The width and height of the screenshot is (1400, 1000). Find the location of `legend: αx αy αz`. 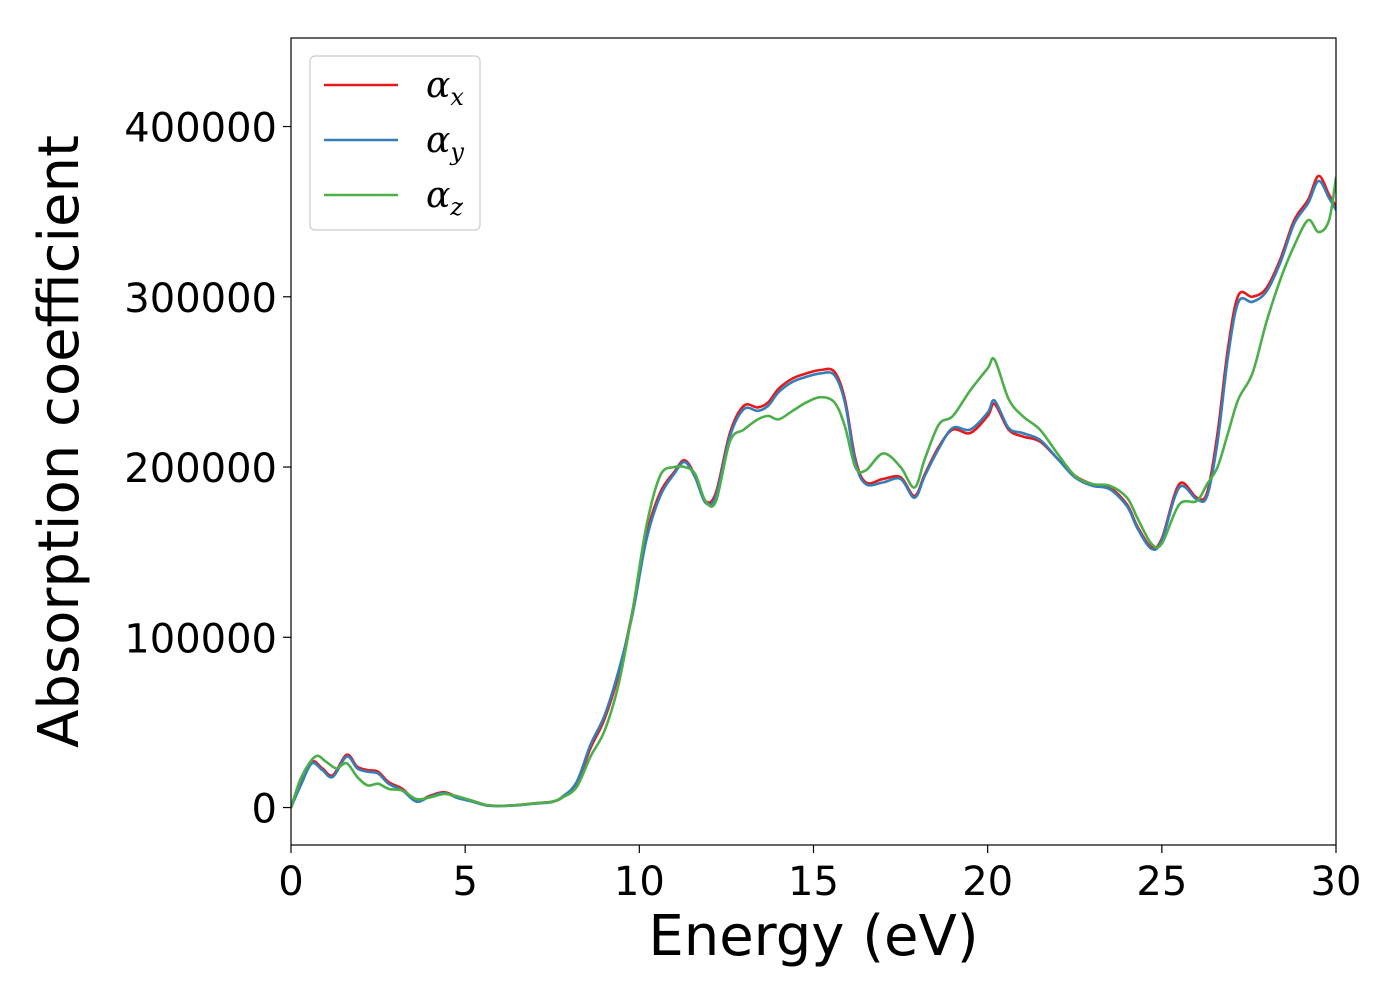

legend: αx αy αz is located at coordinates (395, 143).